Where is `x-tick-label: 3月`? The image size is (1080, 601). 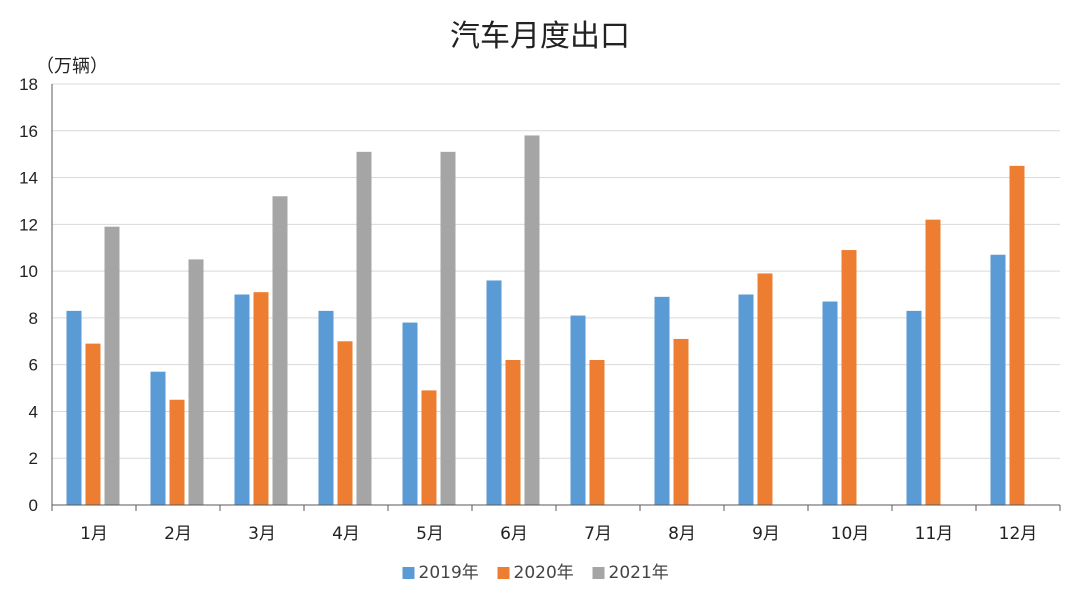 x-tick-label: 3月 is located at coordinates (262, 534).